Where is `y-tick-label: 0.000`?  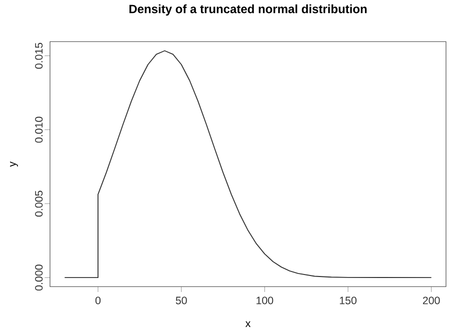 y-tick-label: 0.000 is located at coordinates (39, 277).